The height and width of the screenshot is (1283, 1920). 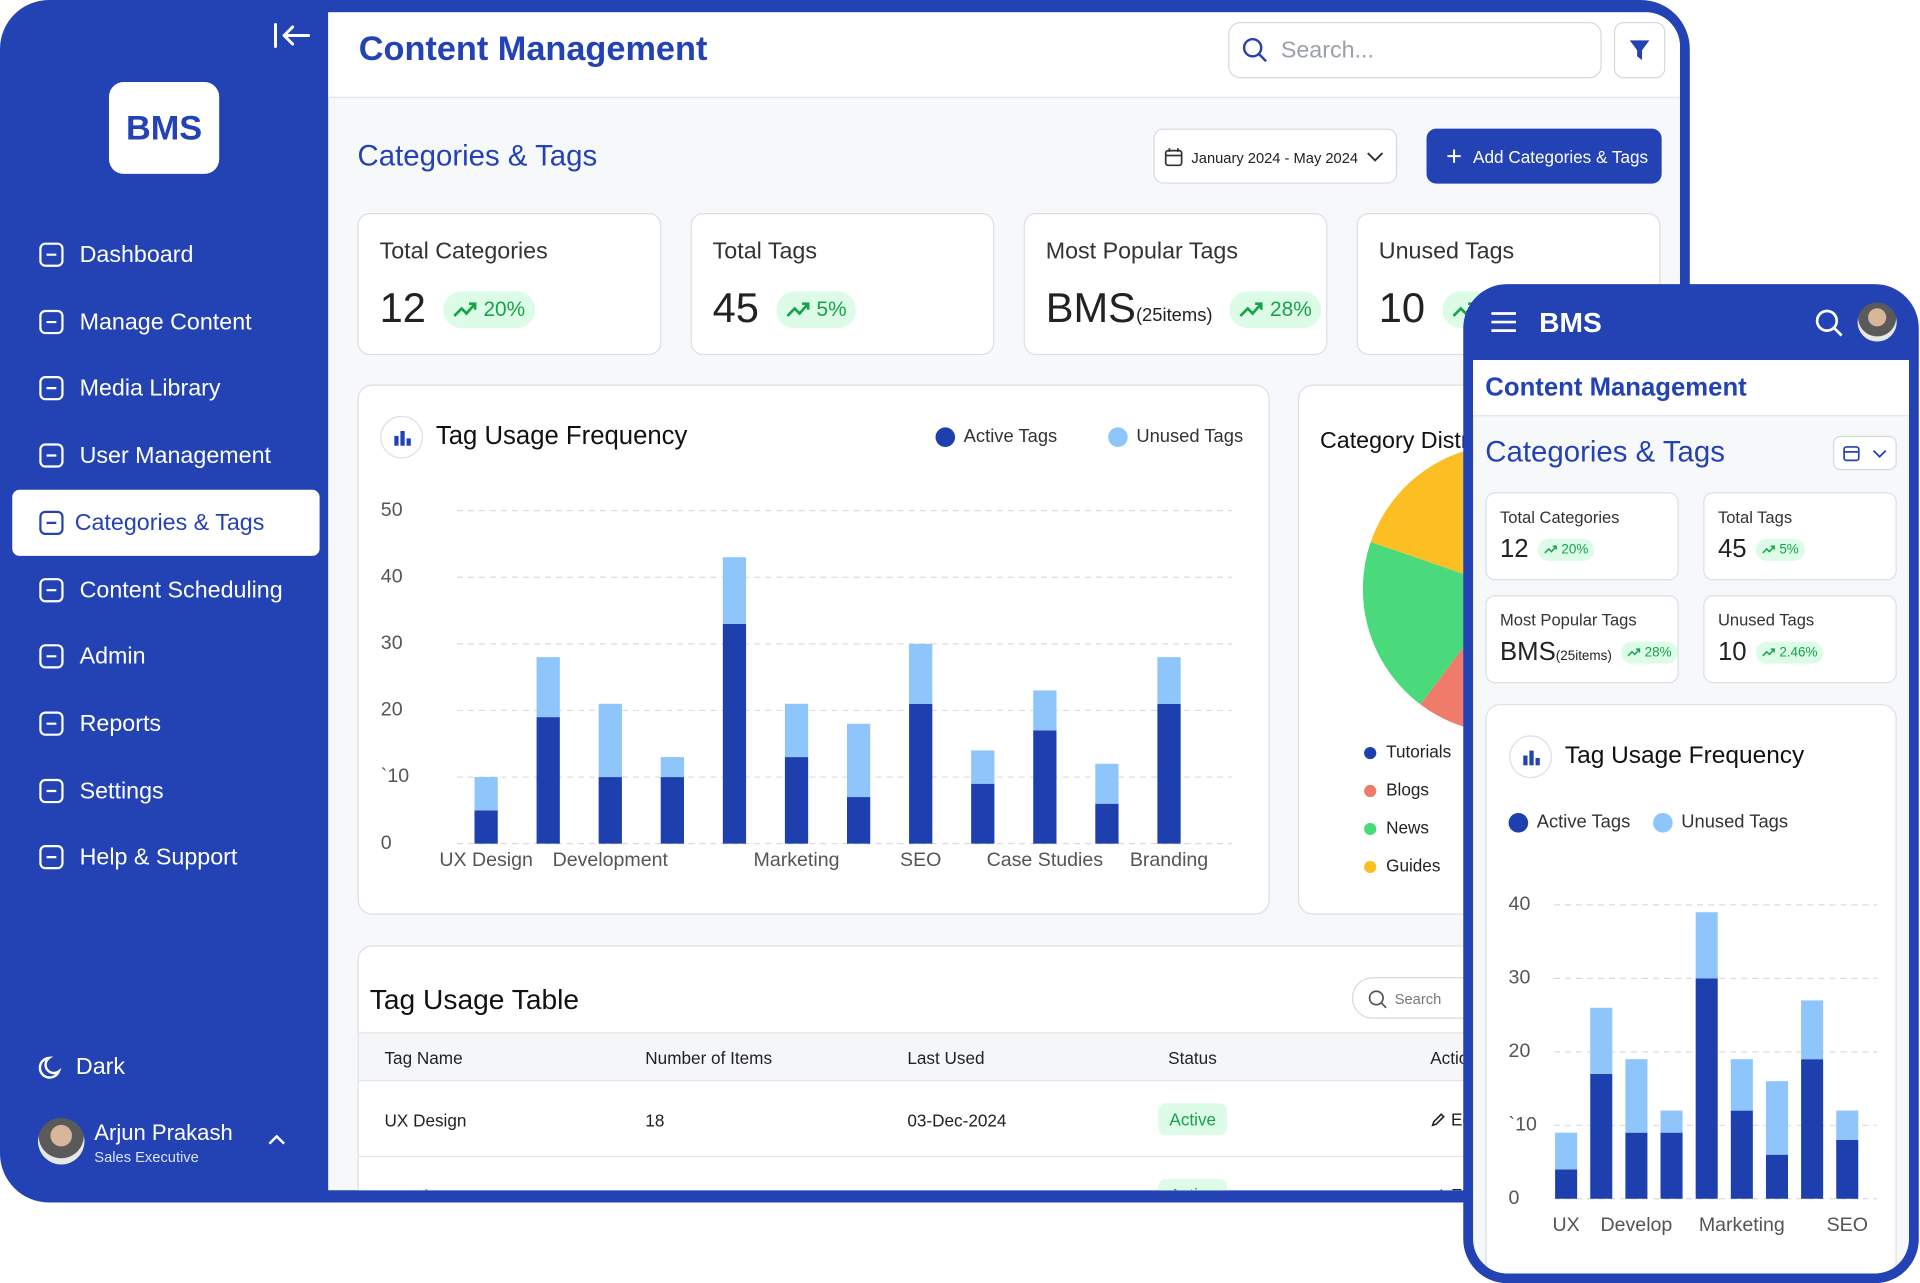 I want to click on stat-suffix: (25items), so click(x=1174, y=315).